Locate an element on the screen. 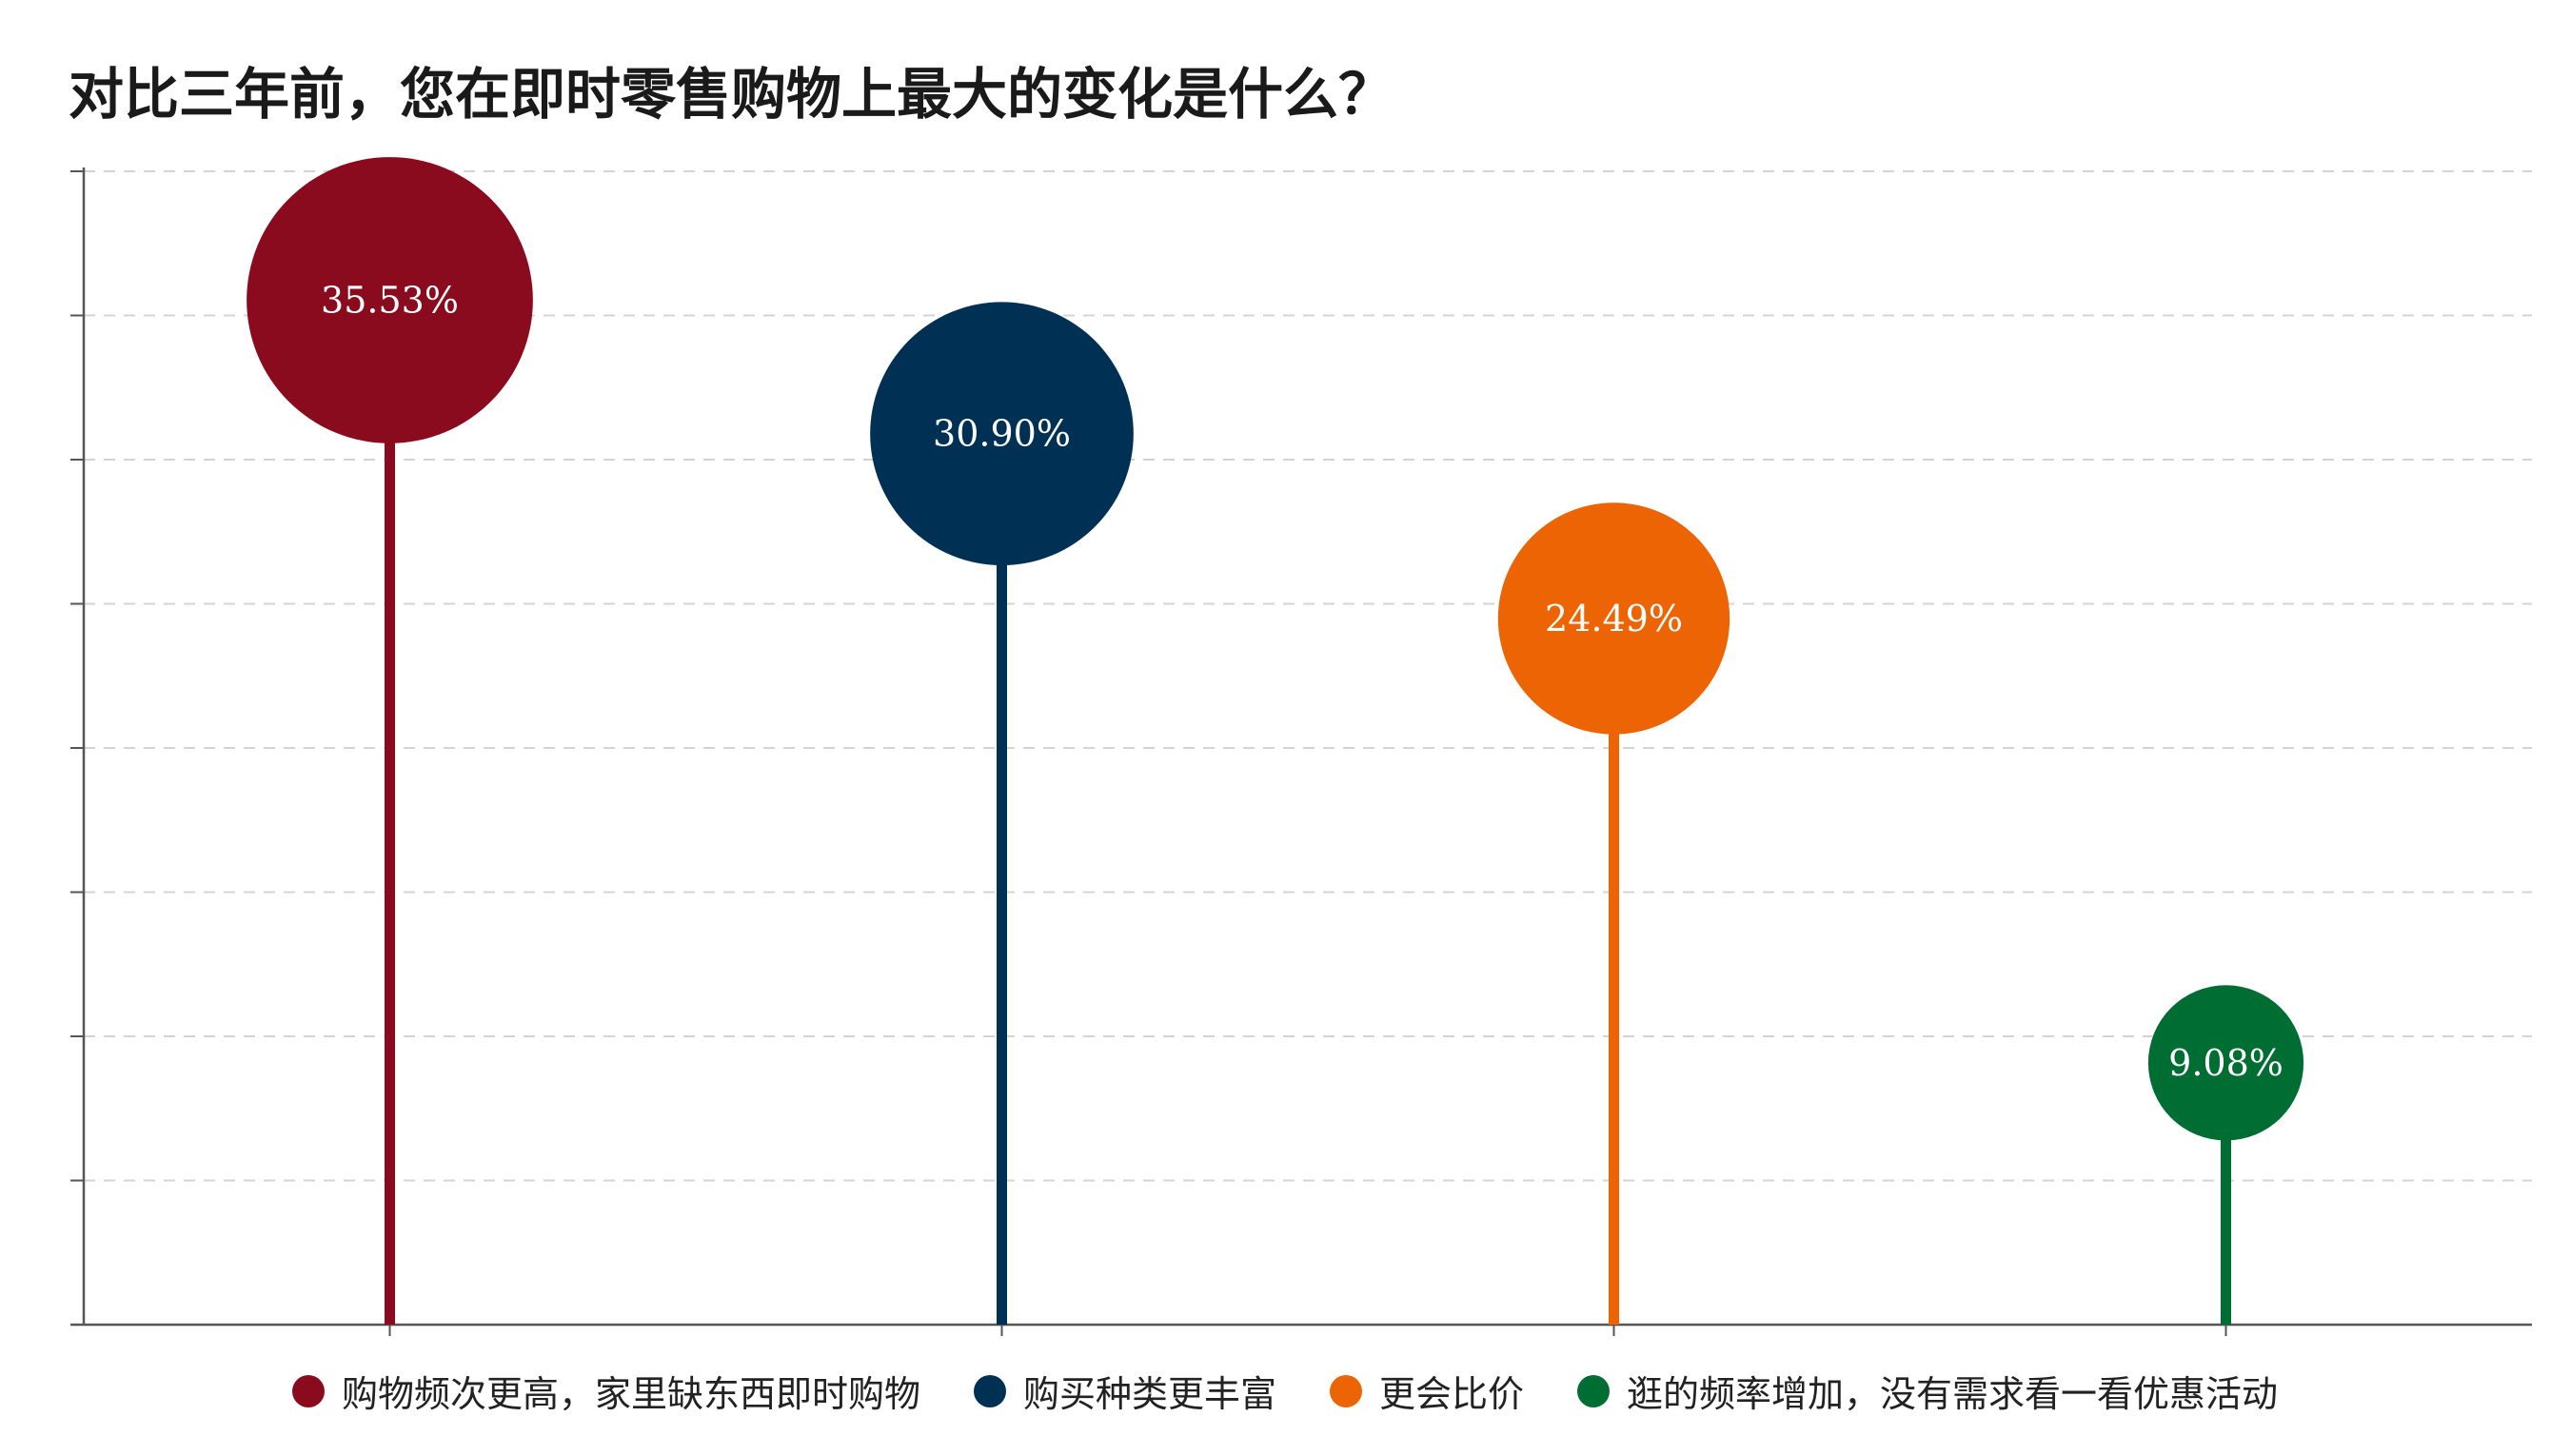 This screenshot has width=2570, height=1456. data-label: 9.08% is located at coordinates (2225, 1063).